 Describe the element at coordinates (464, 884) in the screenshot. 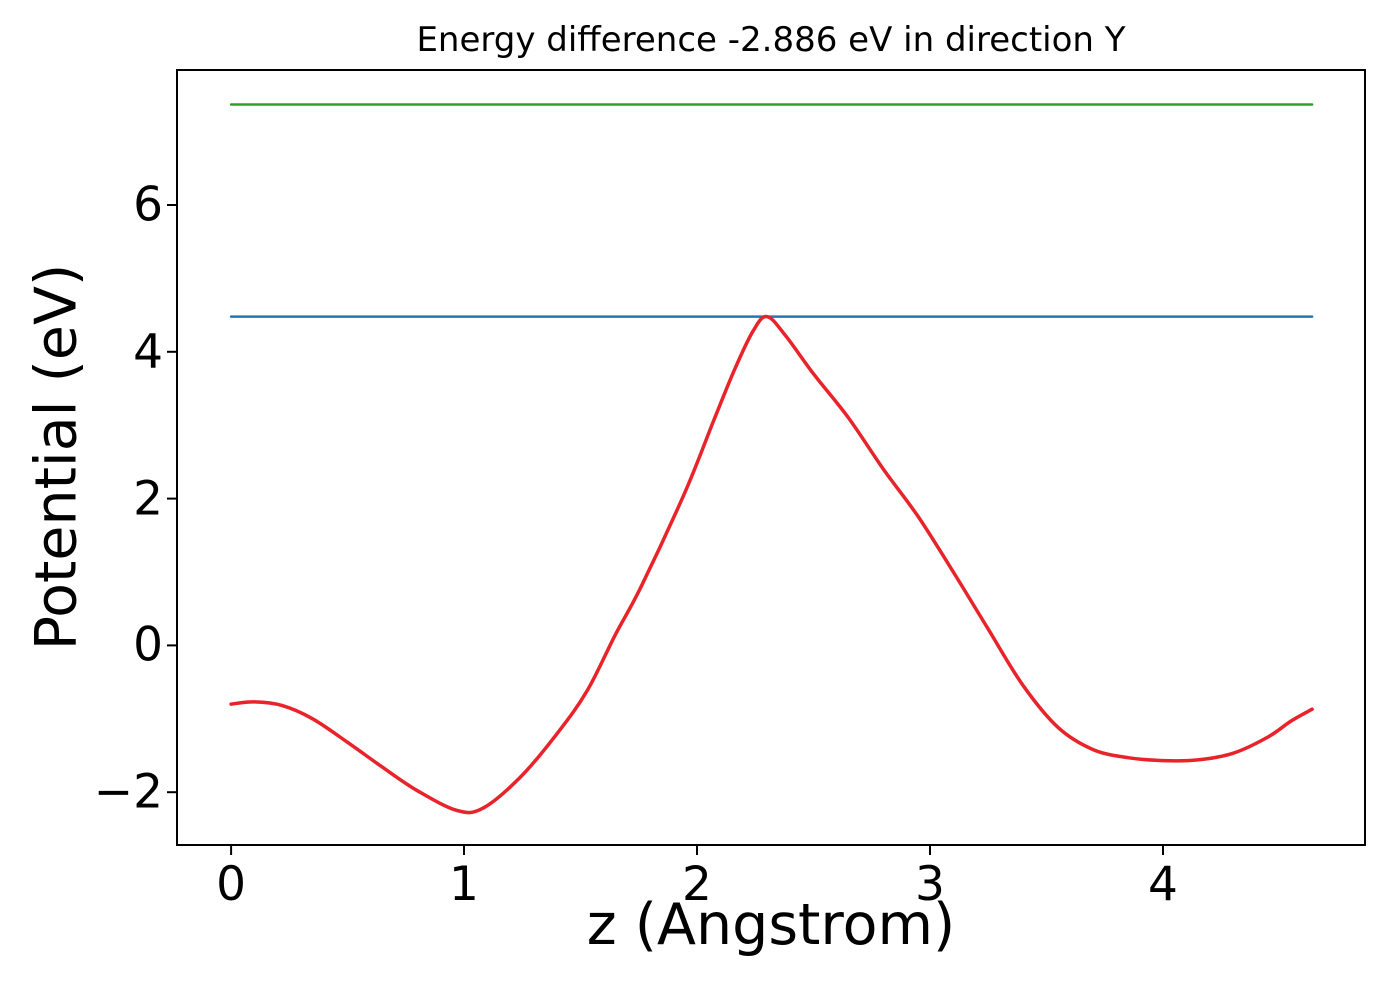

I see `x-tick-label-1: 1` at that location.